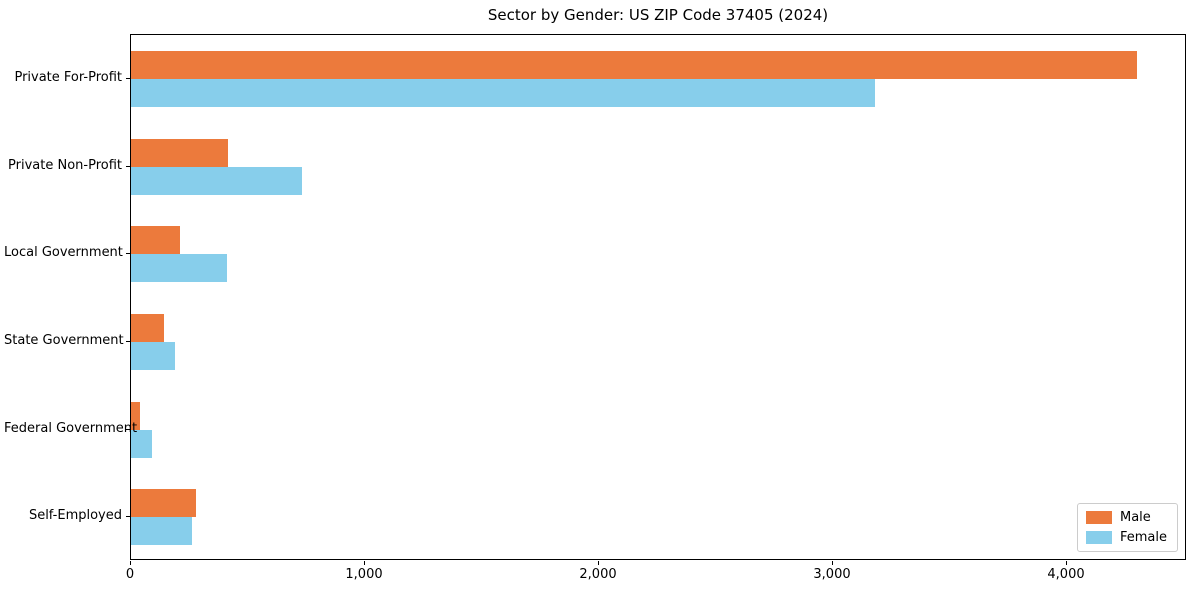 This screenshot has height=600, width=1200. What do you see at coordinates (1098, 517) in the screenshot?
I see `legend-swatch-male` at bounding box center [1098, 517].